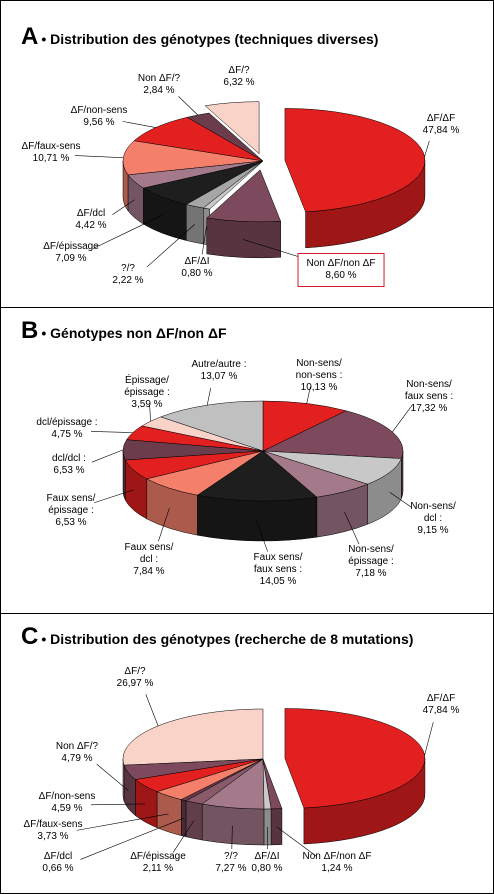  I want to click on slice-label: ΔF/ΔF 47,84 %, so click(441, 125).